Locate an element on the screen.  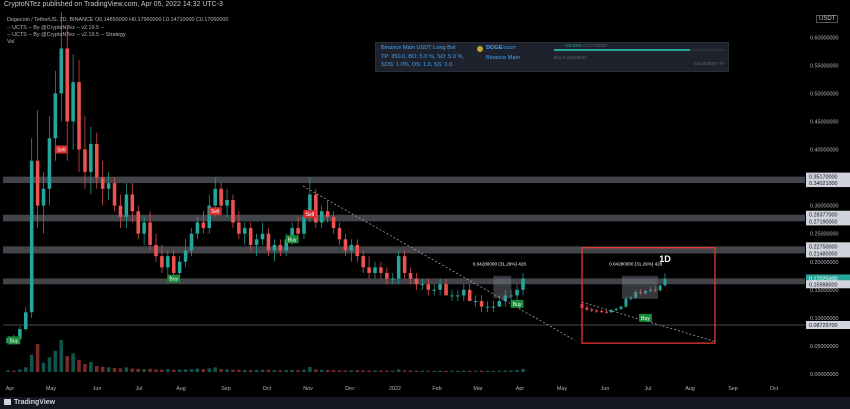
x-tick-label: Apr is located at coordinates (10, 389).